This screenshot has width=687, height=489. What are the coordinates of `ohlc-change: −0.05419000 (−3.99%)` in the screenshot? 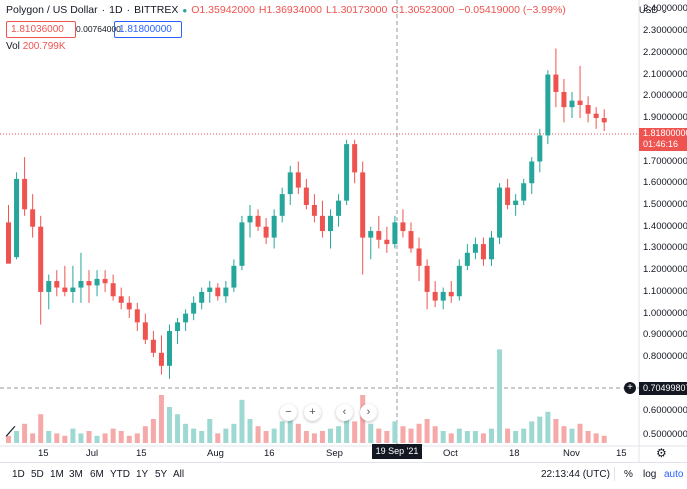 It's located at (512, 10).